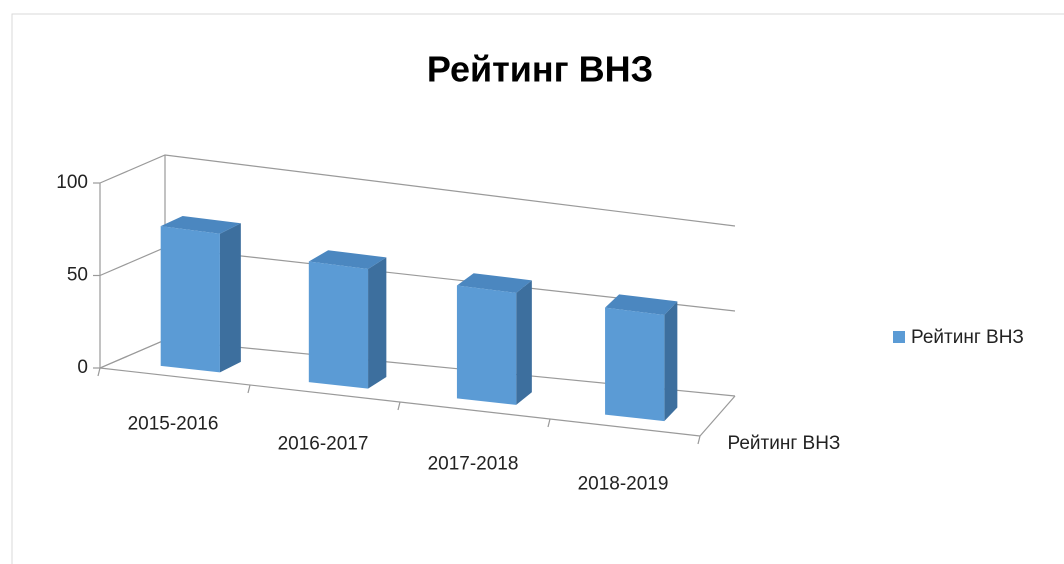 This screenshot has width=1064, height=564. I want to click on x-tick-label: 2015-2016, so click(173, 424).